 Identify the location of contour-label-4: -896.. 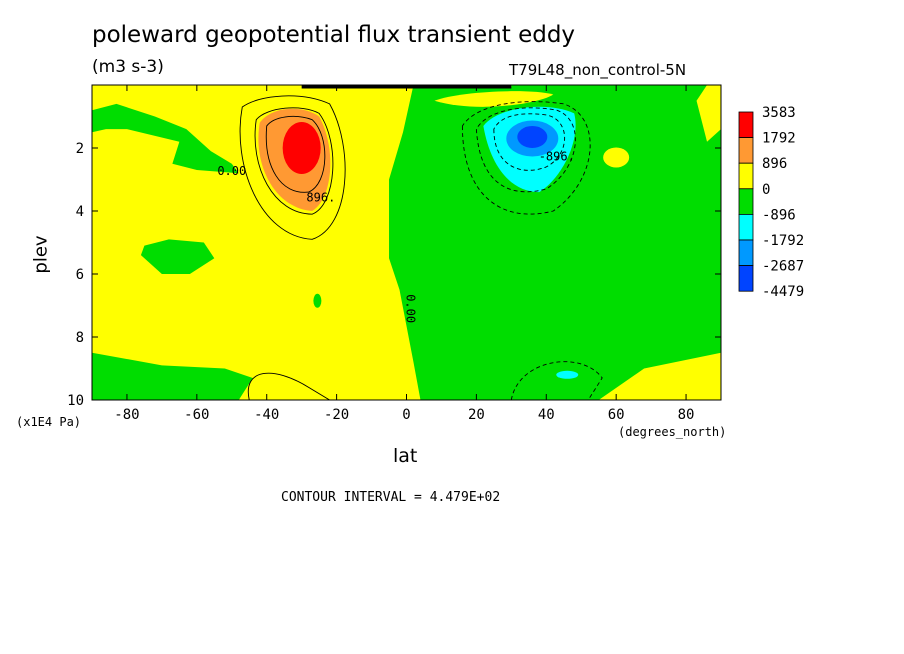
(557, 157).